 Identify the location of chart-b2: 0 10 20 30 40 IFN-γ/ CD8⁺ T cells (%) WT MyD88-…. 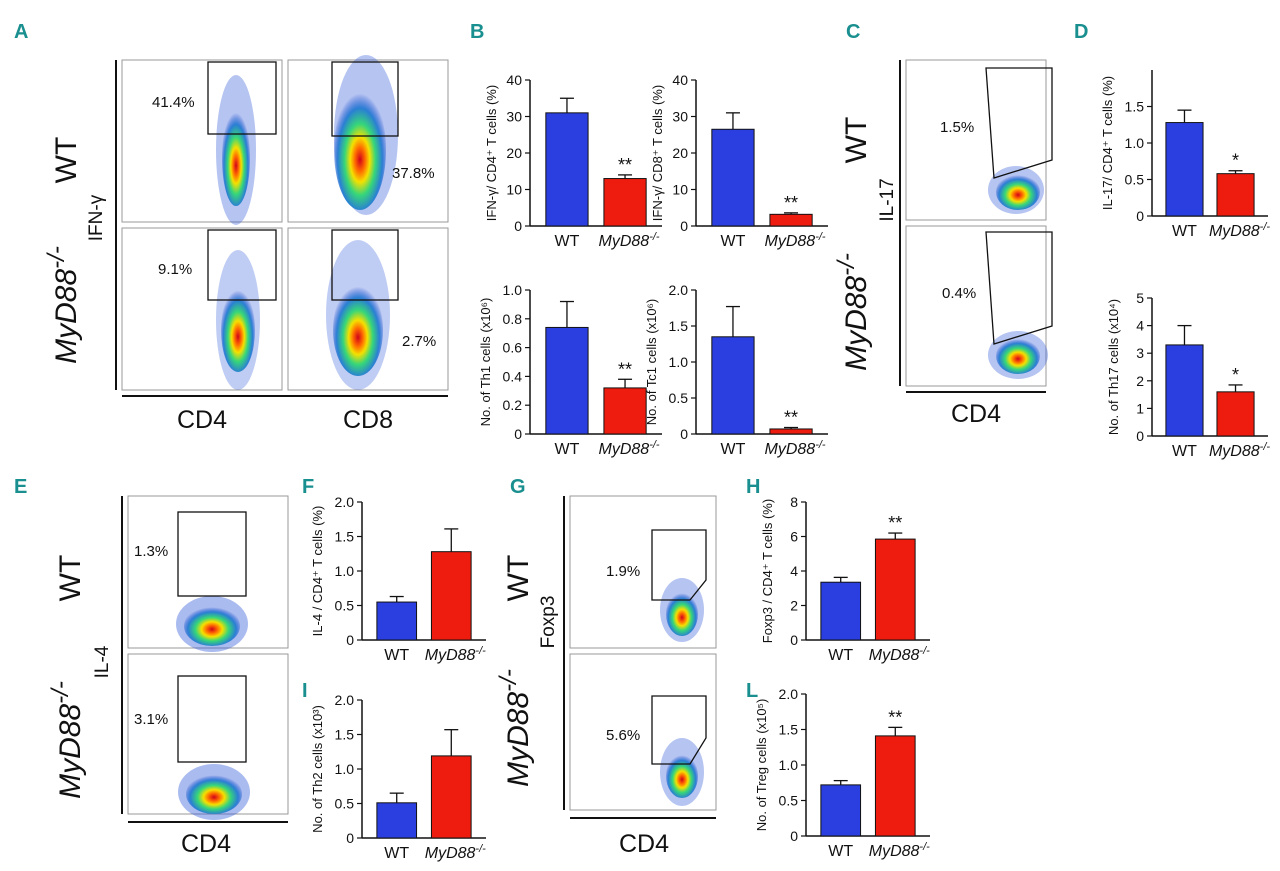
(739, 161).